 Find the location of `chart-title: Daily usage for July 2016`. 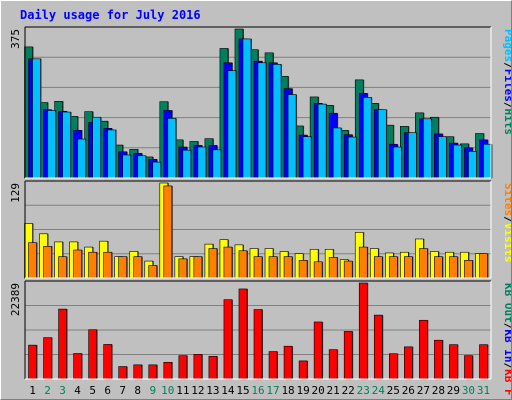

chart-title: Daily usage for July 2016 is located at coordinates (110, 15).